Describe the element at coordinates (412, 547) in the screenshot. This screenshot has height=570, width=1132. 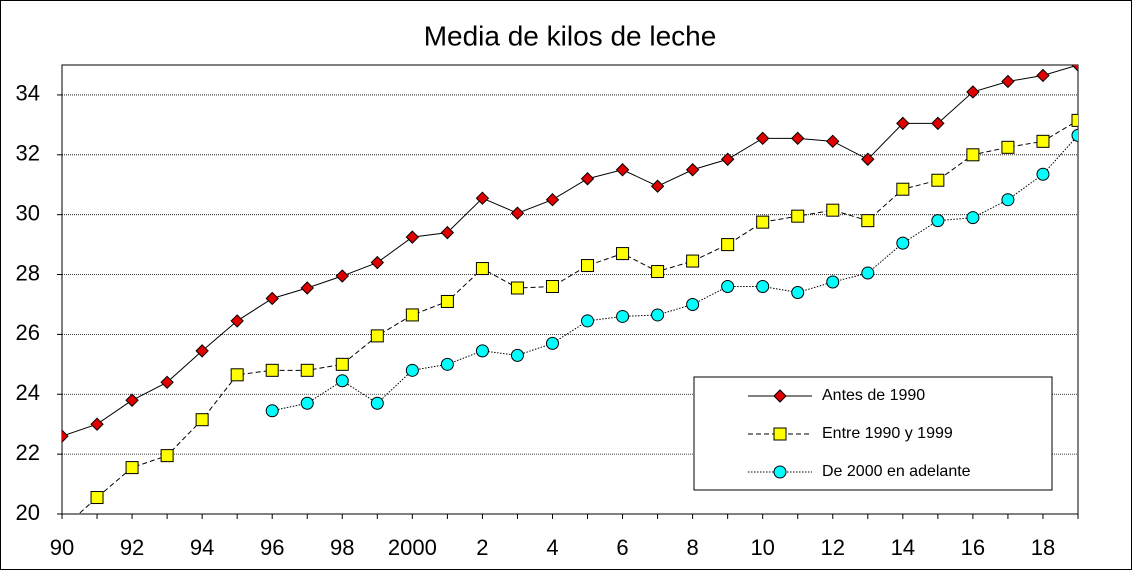
I see `x-tick-label: 2000` at that location.